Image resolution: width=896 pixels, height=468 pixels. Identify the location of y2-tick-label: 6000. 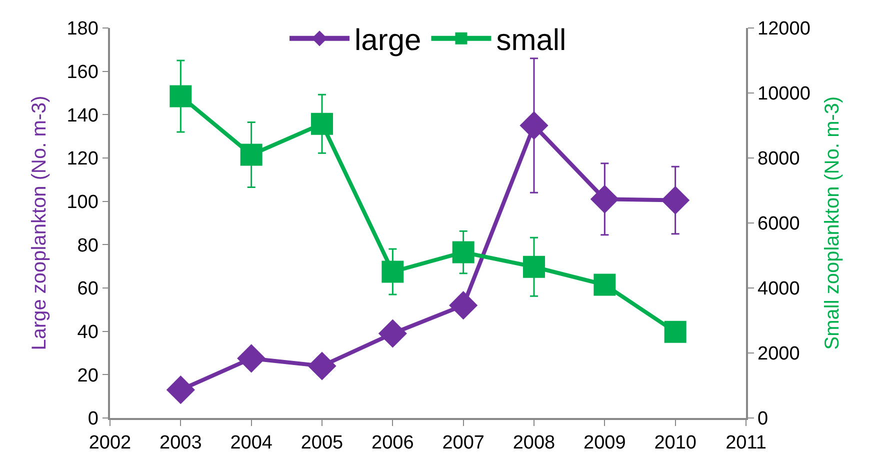
(779, 224).